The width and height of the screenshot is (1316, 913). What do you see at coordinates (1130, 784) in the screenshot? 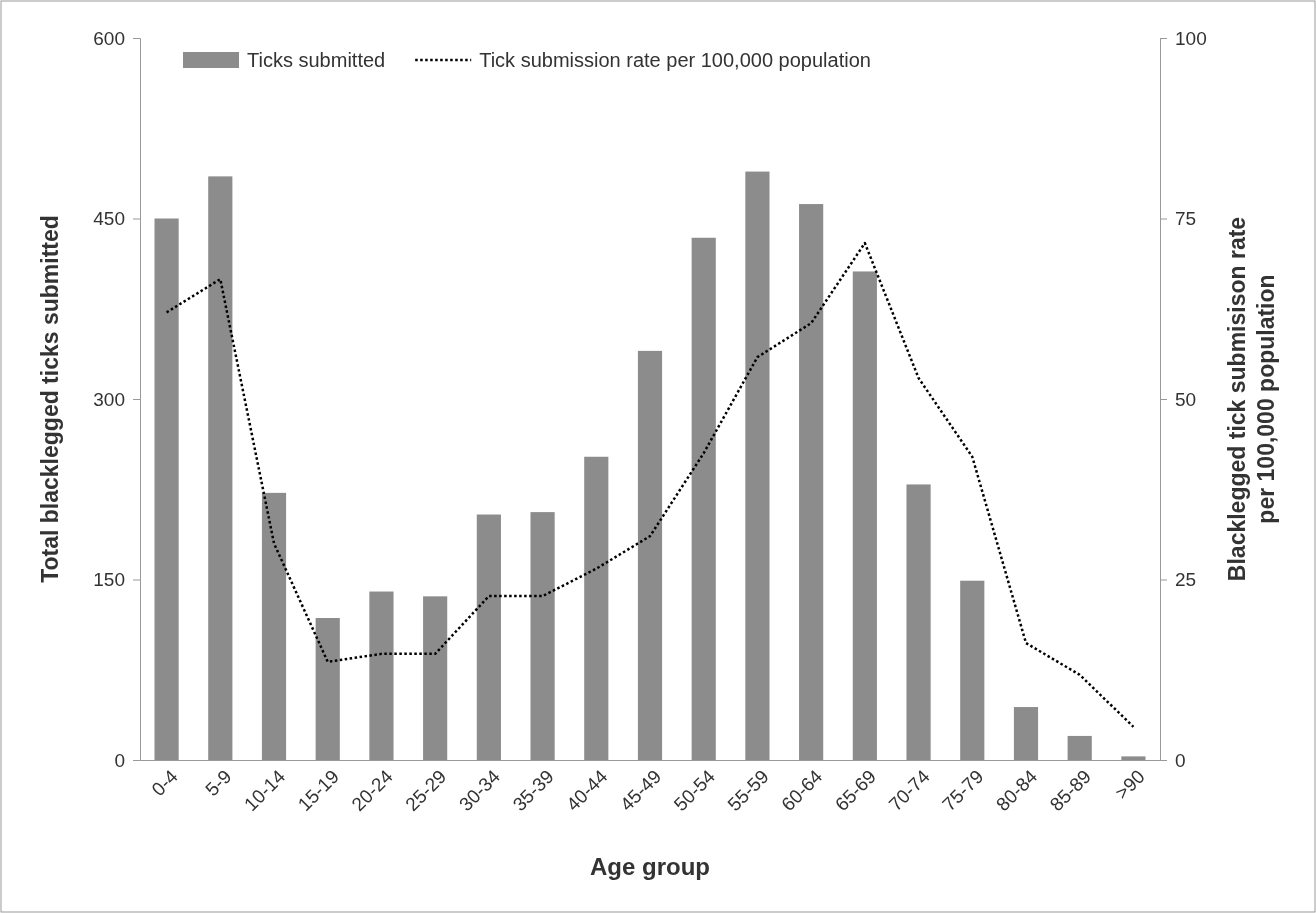
I see `x-tick-label: >90` at bounding box center [1130, 784].